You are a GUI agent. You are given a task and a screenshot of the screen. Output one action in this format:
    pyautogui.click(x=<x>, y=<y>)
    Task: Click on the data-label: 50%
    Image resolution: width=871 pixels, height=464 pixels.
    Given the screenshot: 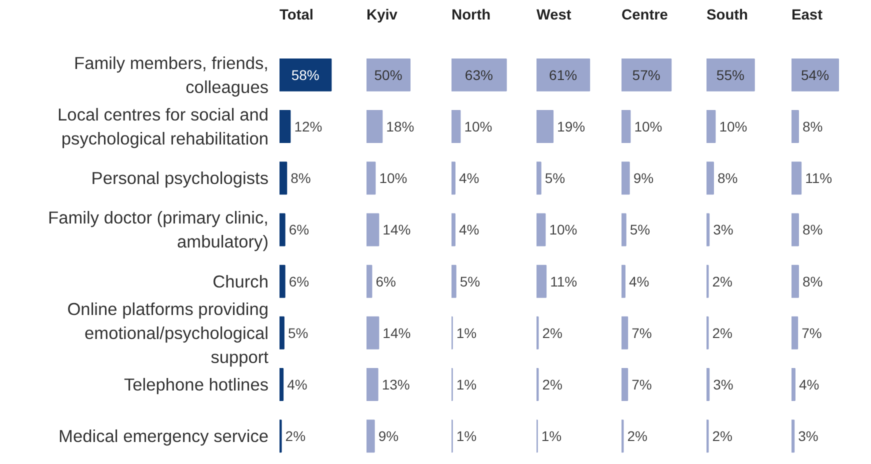 What is the action you would take?
    pyautogui.click(x=388, y=74)
    